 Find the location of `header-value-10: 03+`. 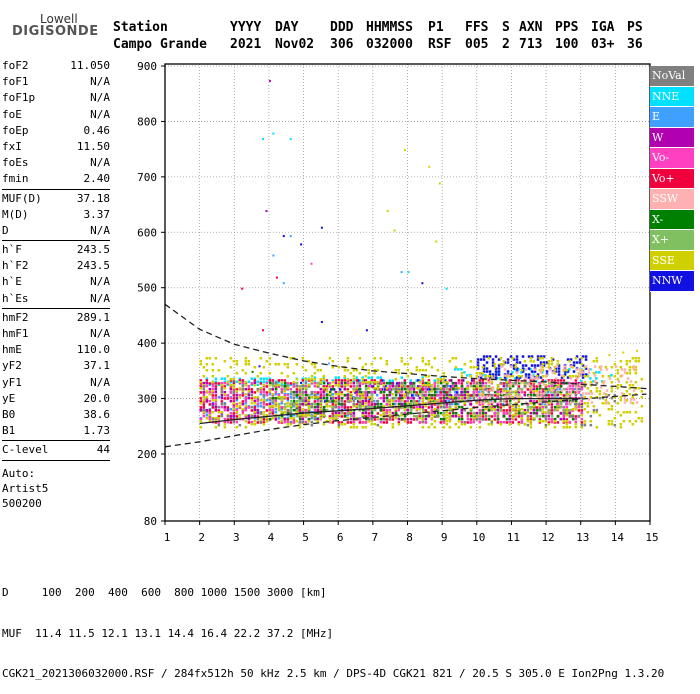

header-value-10: 03+ is located at coordinates (603, 44).